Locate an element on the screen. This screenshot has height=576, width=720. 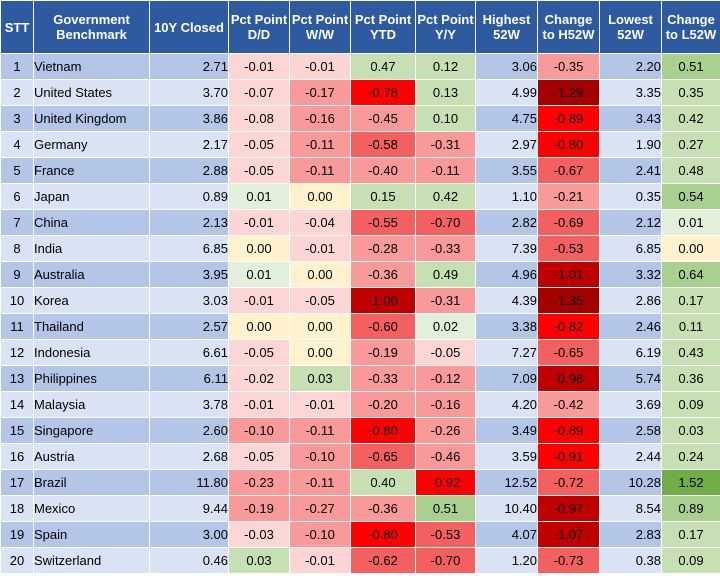
stt-cell: 1 is located at coordinates (17, 66).